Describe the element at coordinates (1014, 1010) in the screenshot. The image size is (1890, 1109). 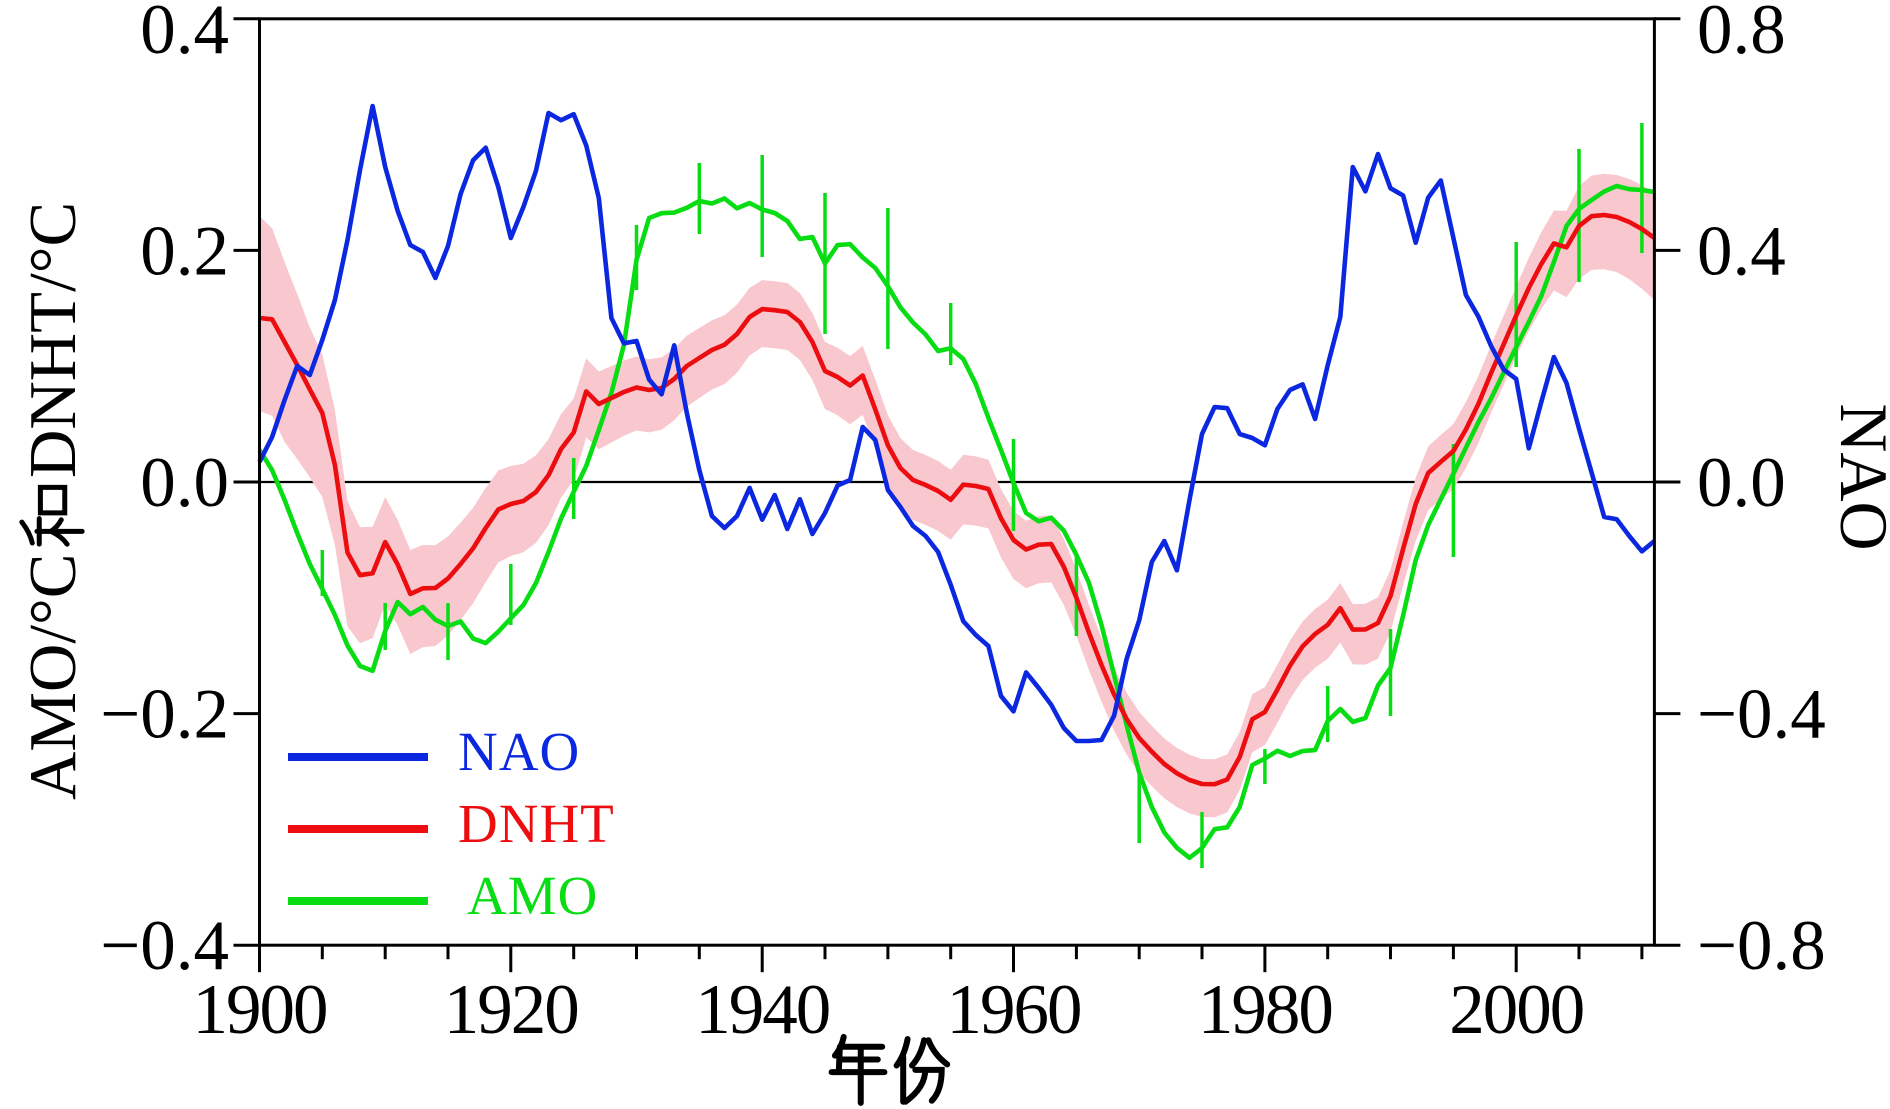
I see `svg-text: 1960` at that location.